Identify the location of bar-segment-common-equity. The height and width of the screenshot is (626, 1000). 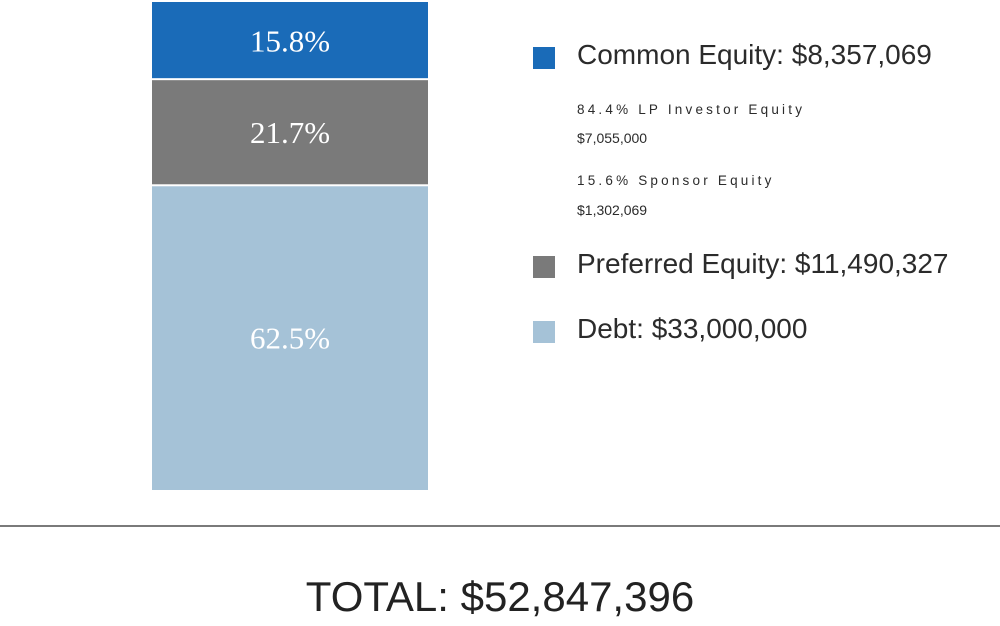
(290, 41).